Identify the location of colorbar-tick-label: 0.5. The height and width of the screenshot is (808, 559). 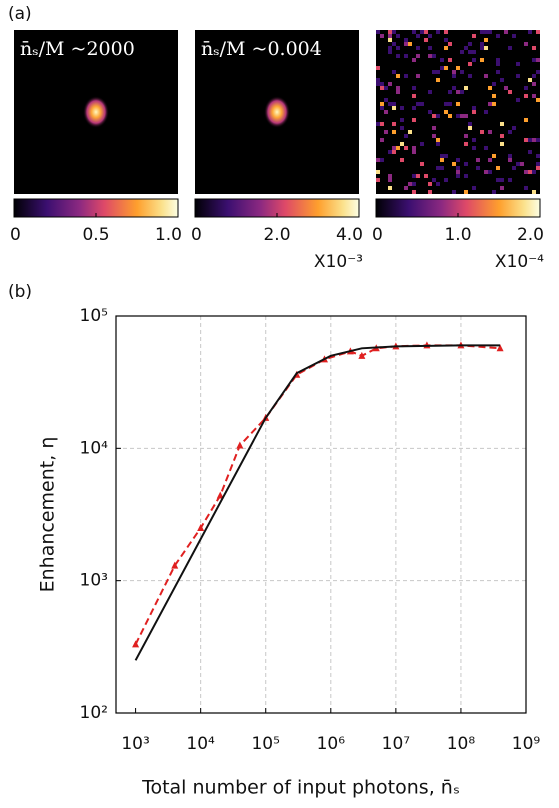
(95, 235).